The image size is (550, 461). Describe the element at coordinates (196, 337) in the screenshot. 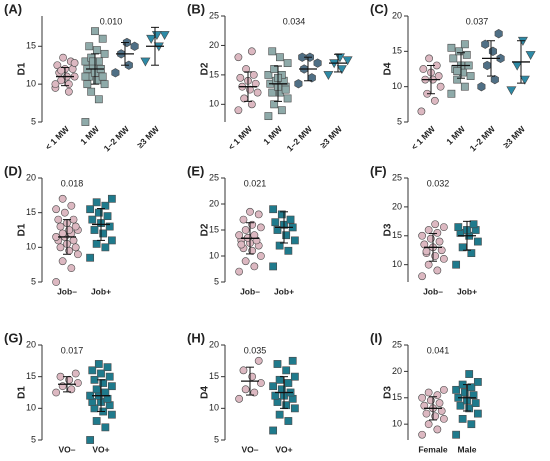

I see `panel-label: (H)` at that location.